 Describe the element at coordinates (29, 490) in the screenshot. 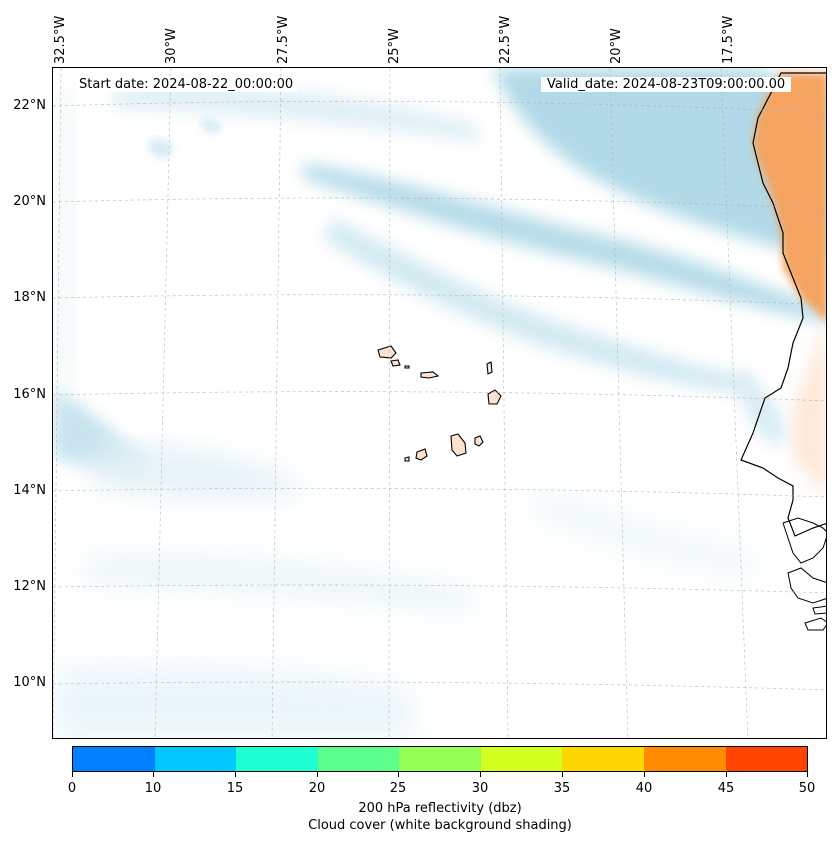

I see `lat-label-14n: 14°N` at that location.